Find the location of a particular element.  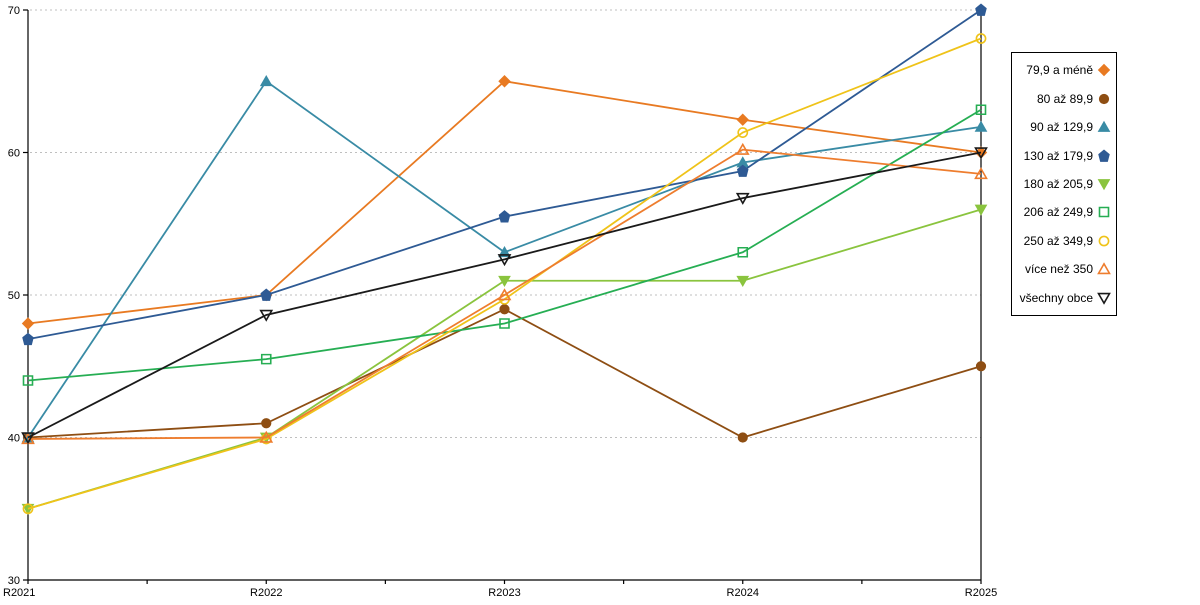

diamond-icon-shape is located at coordinates (1104, 70).